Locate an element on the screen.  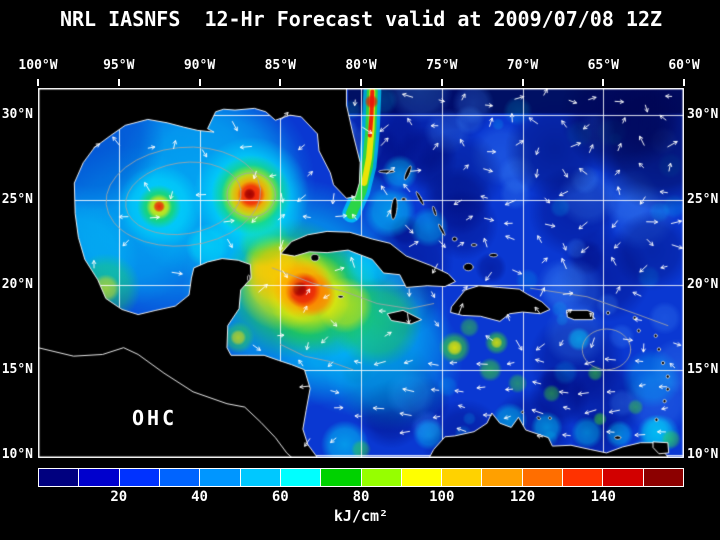
colorbar-tick-label: 80 is located at coordinates (361, 497).